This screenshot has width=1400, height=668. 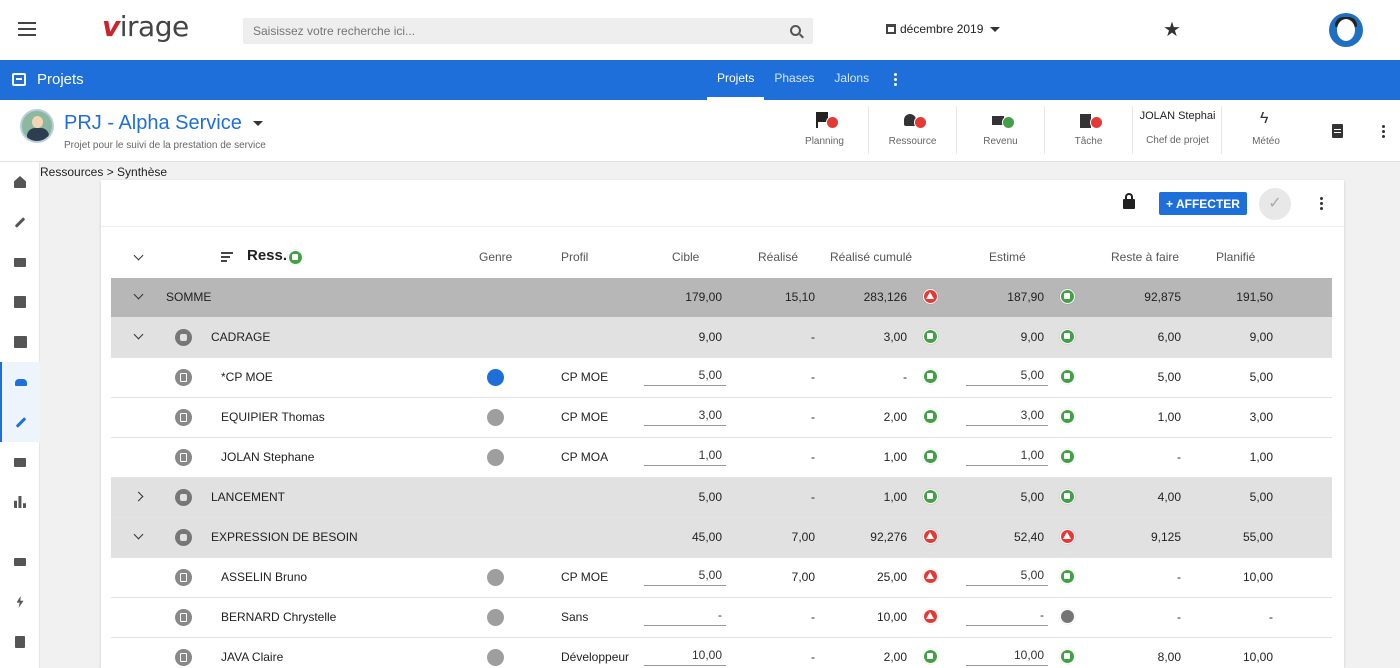 I want to click on hamburger-menu-icon, so click(x=27, y=29).